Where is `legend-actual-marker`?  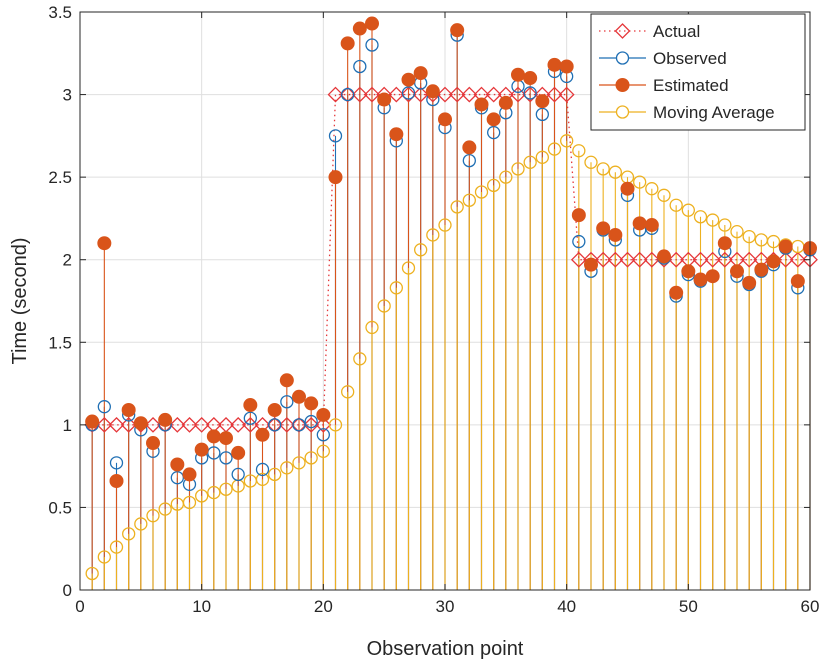 legend-actual-marker is located at coordinates (622, 31).